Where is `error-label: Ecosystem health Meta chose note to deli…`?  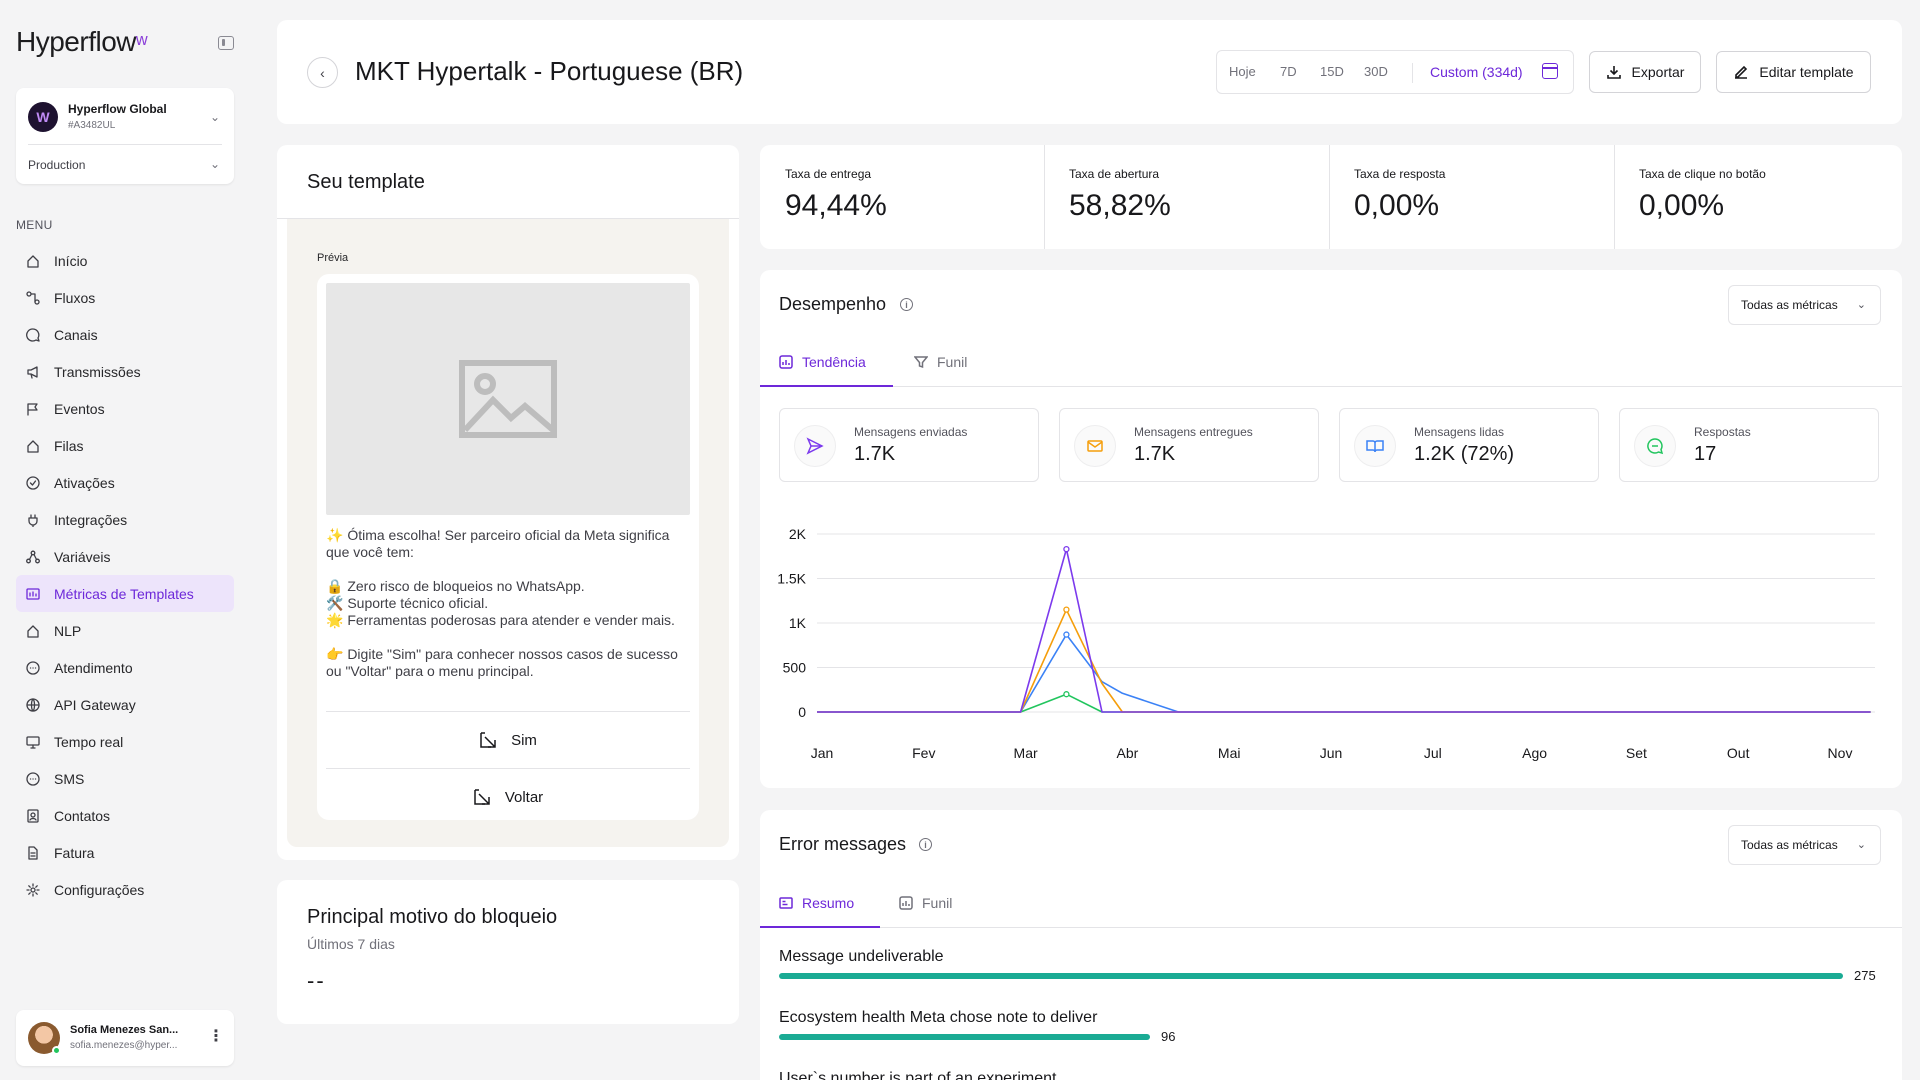 error-label: Ecosystem health Meta chose note to deli… is located at coordinates (938, 1017).